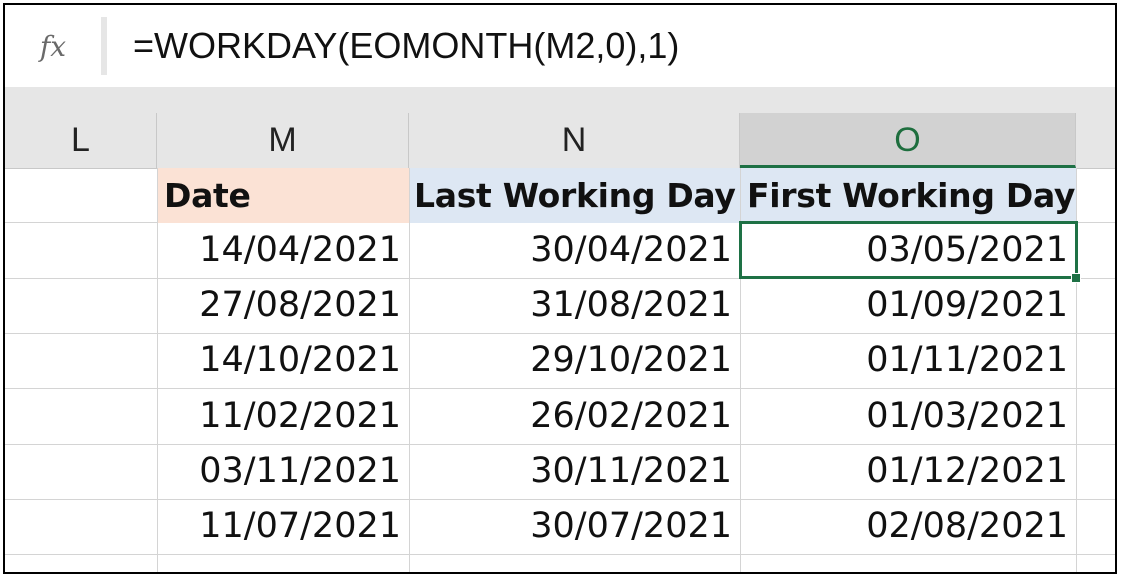 The width and height of the screenshot is (1122, 579). Describe the element at coordinates (631, 250) in the screenshot. I see `cell-n2: 30/04/2021` at that location.